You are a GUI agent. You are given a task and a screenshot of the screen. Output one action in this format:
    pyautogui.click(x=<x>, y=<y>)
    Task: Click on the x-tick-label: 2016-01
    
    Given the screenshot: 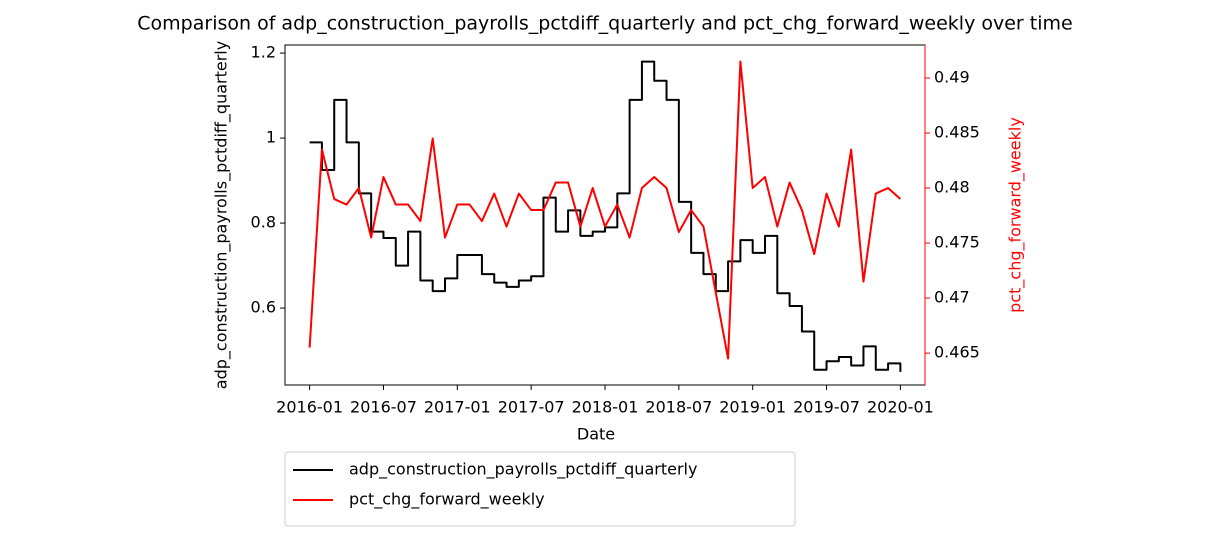 What is the action you would take?
    pyautogui.click(x=309, y=407)
    